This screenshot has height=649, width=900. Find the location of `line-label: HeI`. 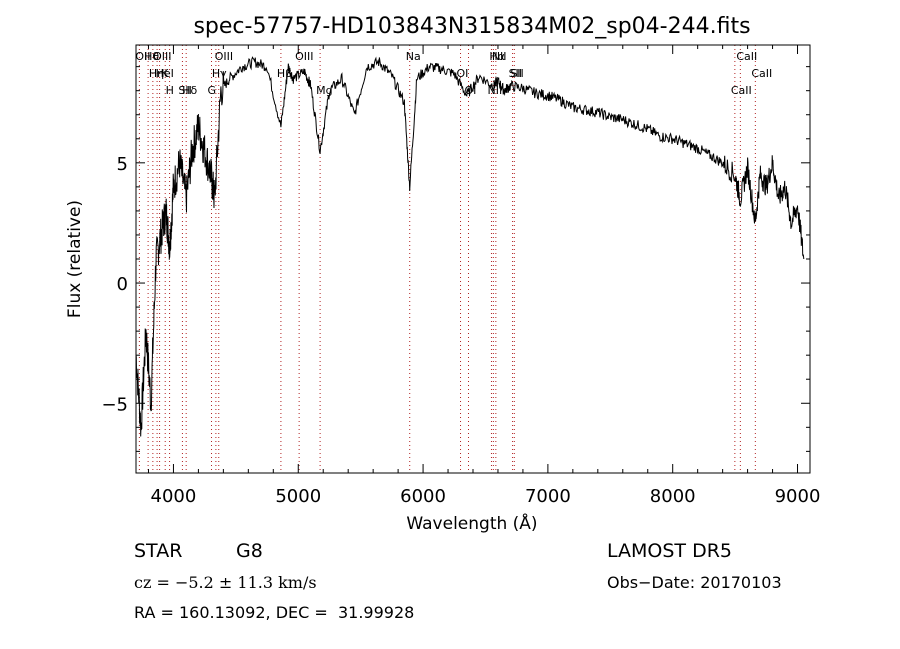

line-label: HeI is located at coordinates (165, 73).